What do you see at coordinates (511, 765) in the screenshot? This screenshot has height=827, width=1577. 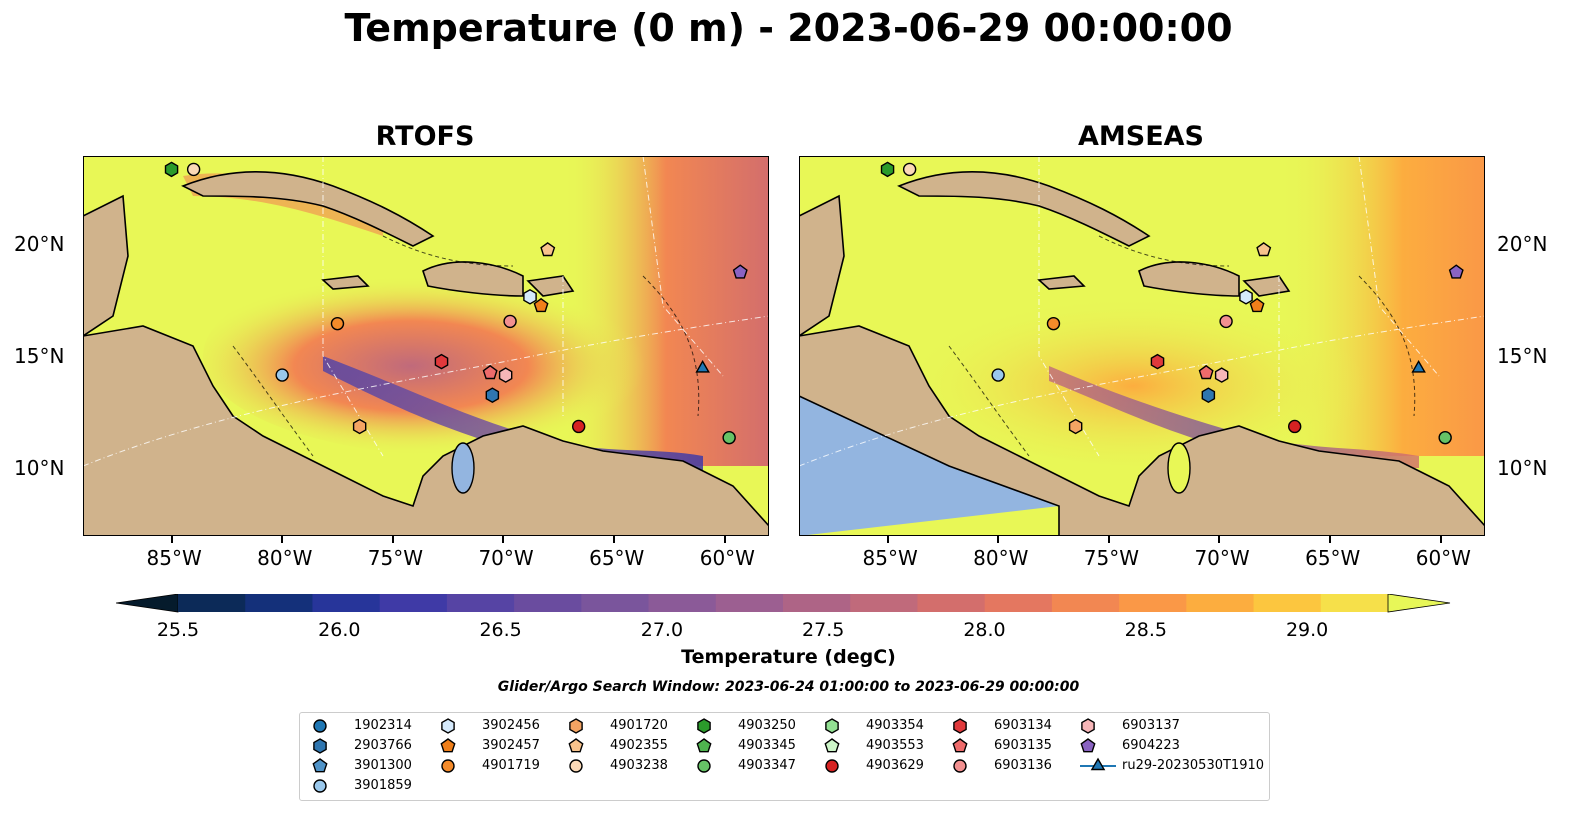 I see `legend-label: 4901719` at bounding box center [511, 765].